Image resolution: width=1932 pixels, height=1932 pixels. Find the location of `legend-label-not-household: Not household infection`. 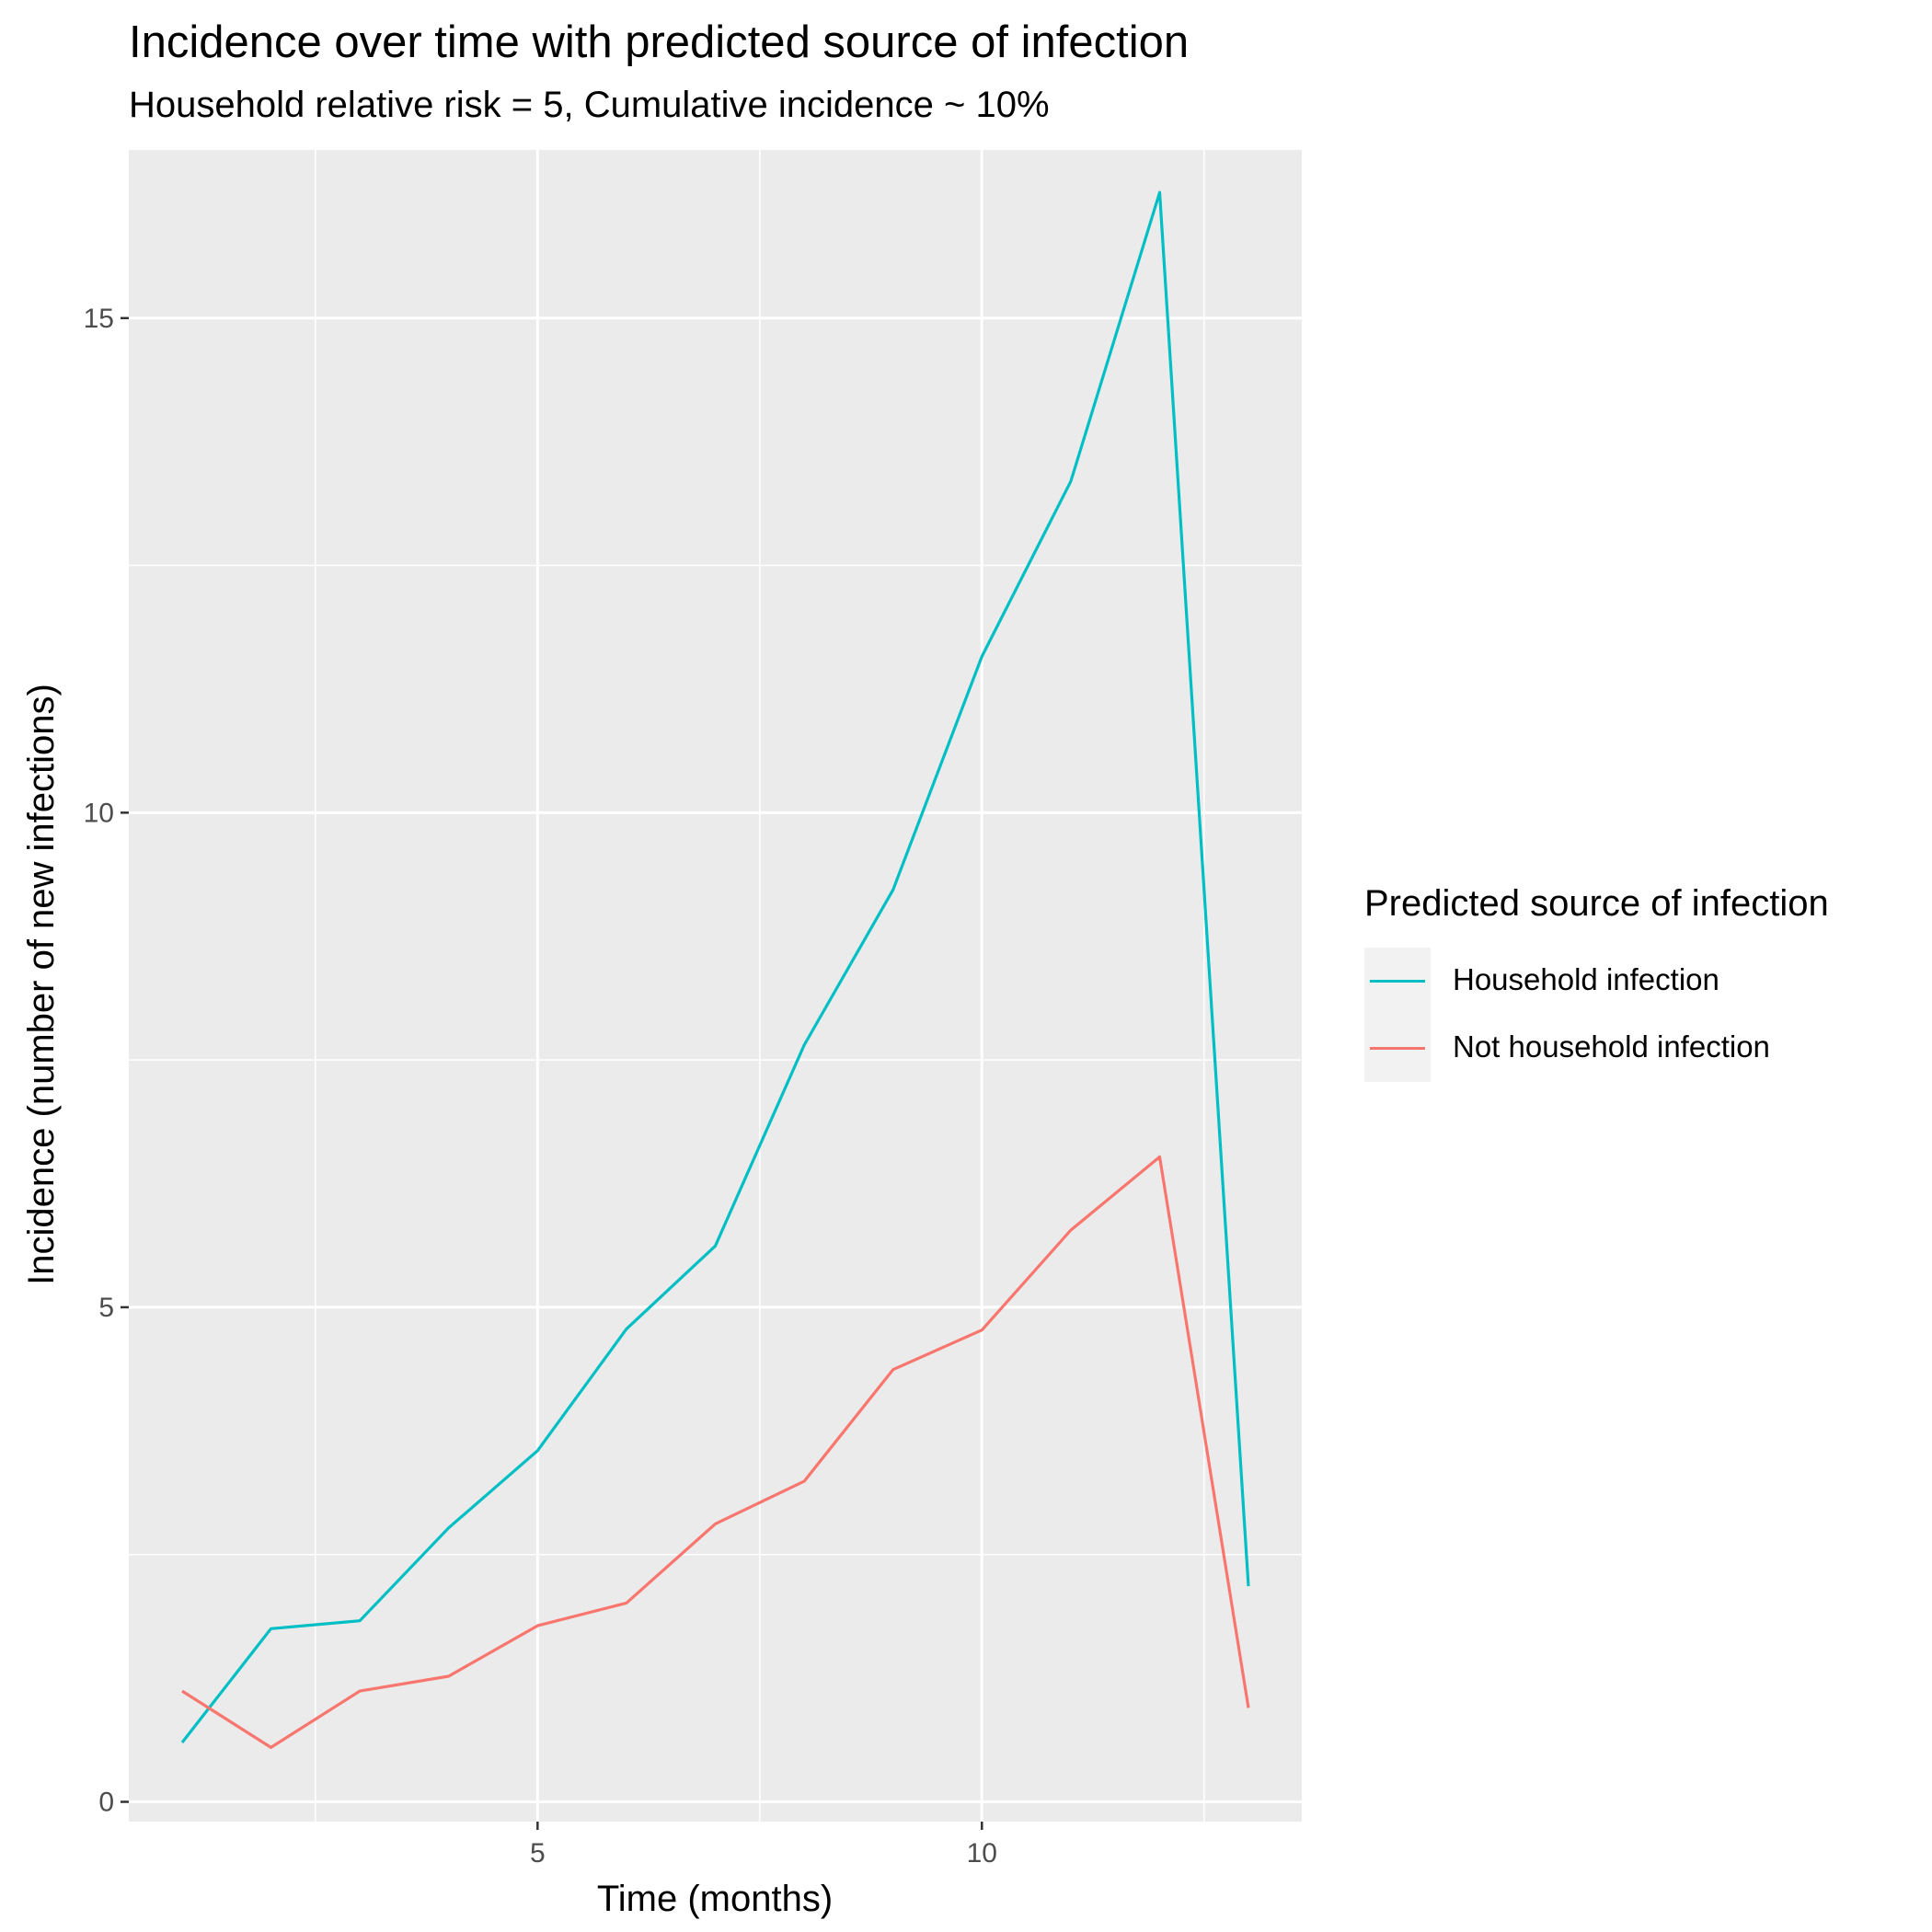

legend-label-not-household: Not household infection is located at coordinates (1611, 1046).